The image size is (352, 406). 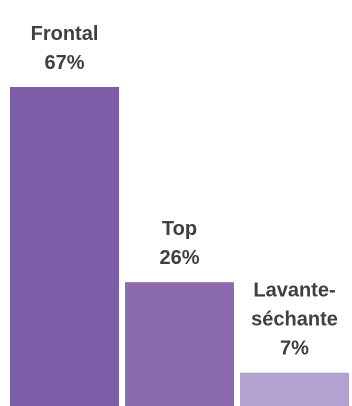 I want to click on bar-category-label: Top, so click(x=179, y=229).